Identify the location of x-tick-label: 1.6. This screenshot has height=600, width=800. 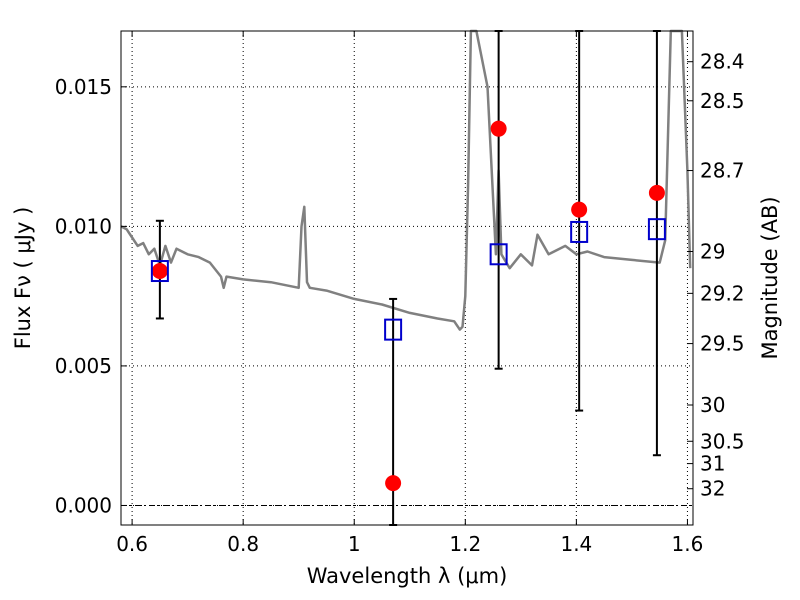
(688, 544).